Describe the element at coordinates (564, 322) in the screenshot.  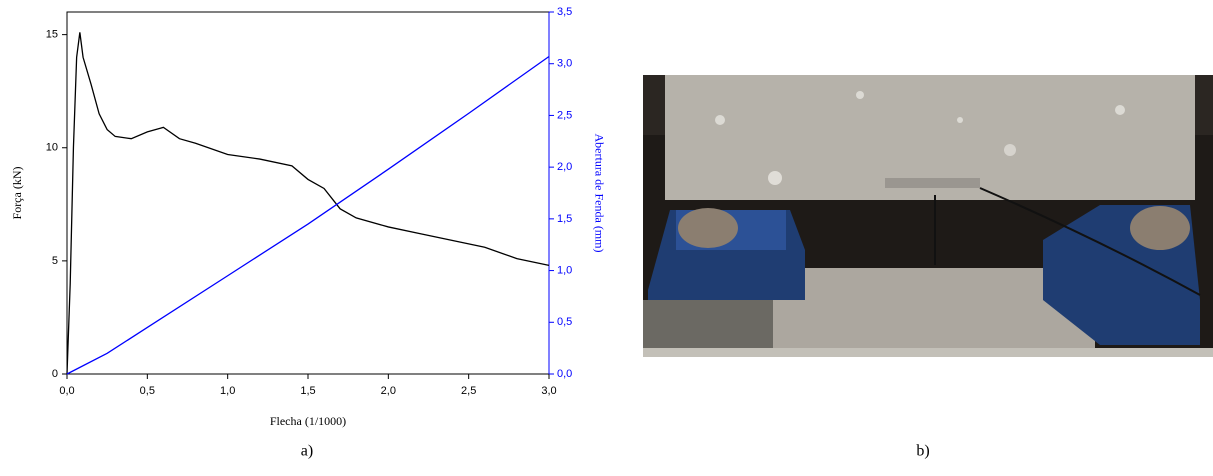
I see `y2-tick-label: 0,5` at that location.